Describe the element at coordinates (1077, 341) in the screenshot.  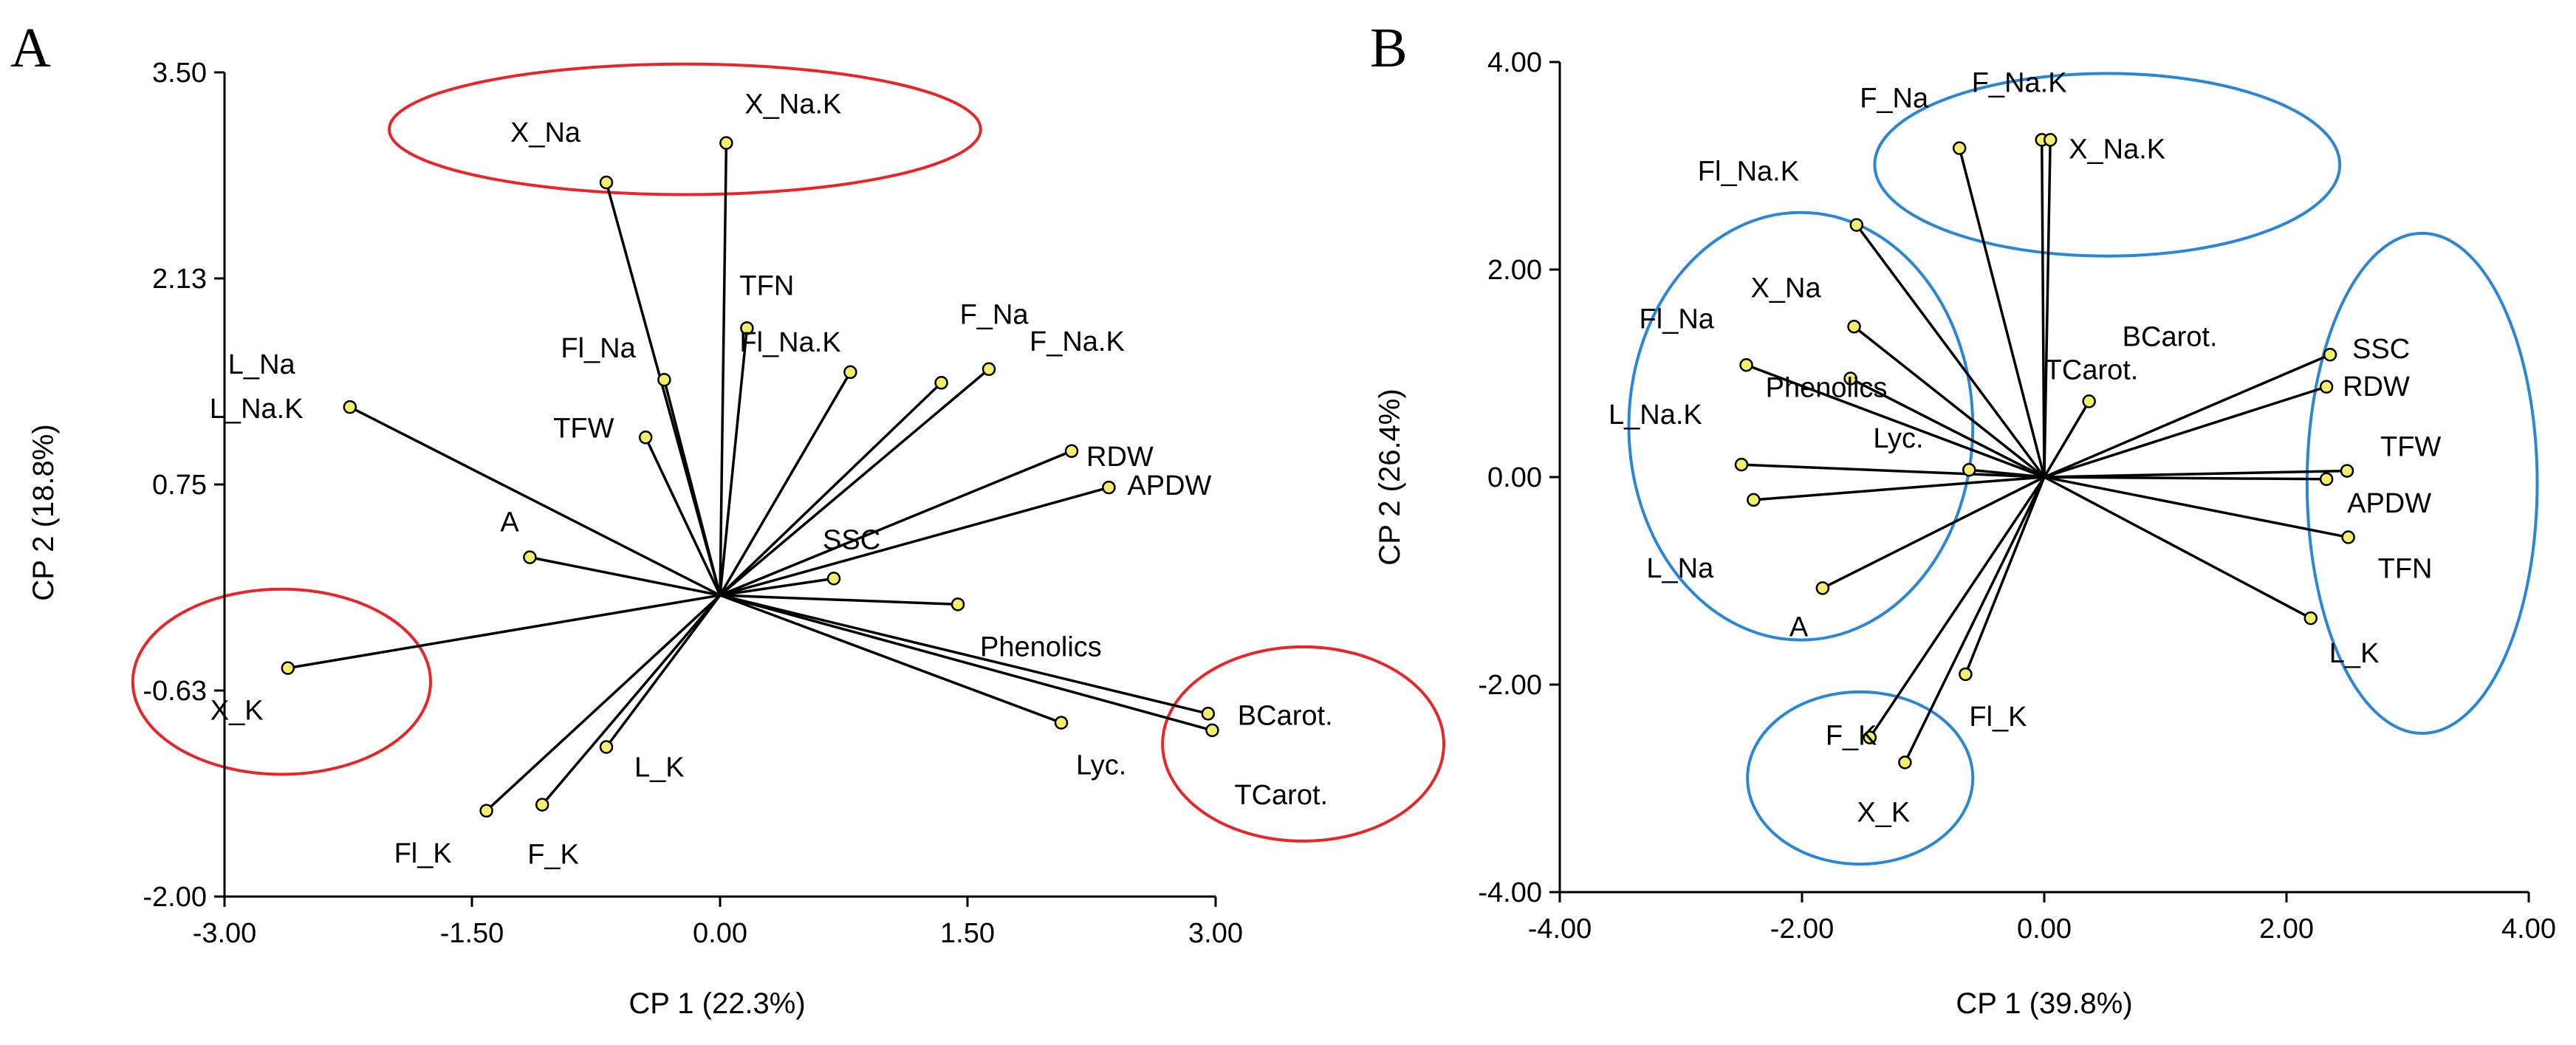
I see `panel-a-label-f-na-k: F_Na.K` at that location.